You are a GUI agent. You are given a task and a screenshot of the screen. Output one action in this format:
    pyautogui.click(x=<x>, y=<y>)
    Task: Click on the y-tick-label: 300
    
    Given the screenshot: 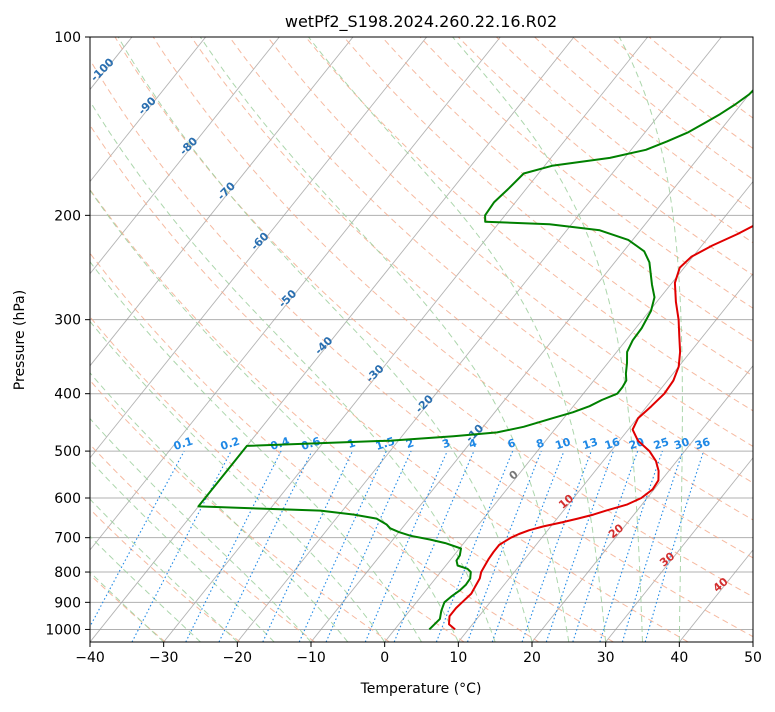 What is the action you would take?
    pyautogui.click(x=67, y=321)
    